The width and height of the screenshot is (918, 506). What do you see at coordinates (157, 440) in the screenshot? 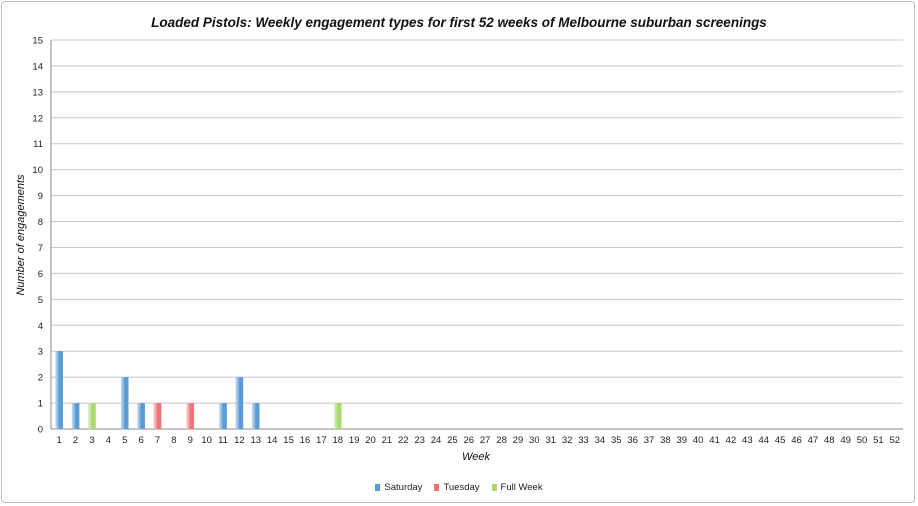
I see `x-tick-label: 7` at bounding box center [157, 440].